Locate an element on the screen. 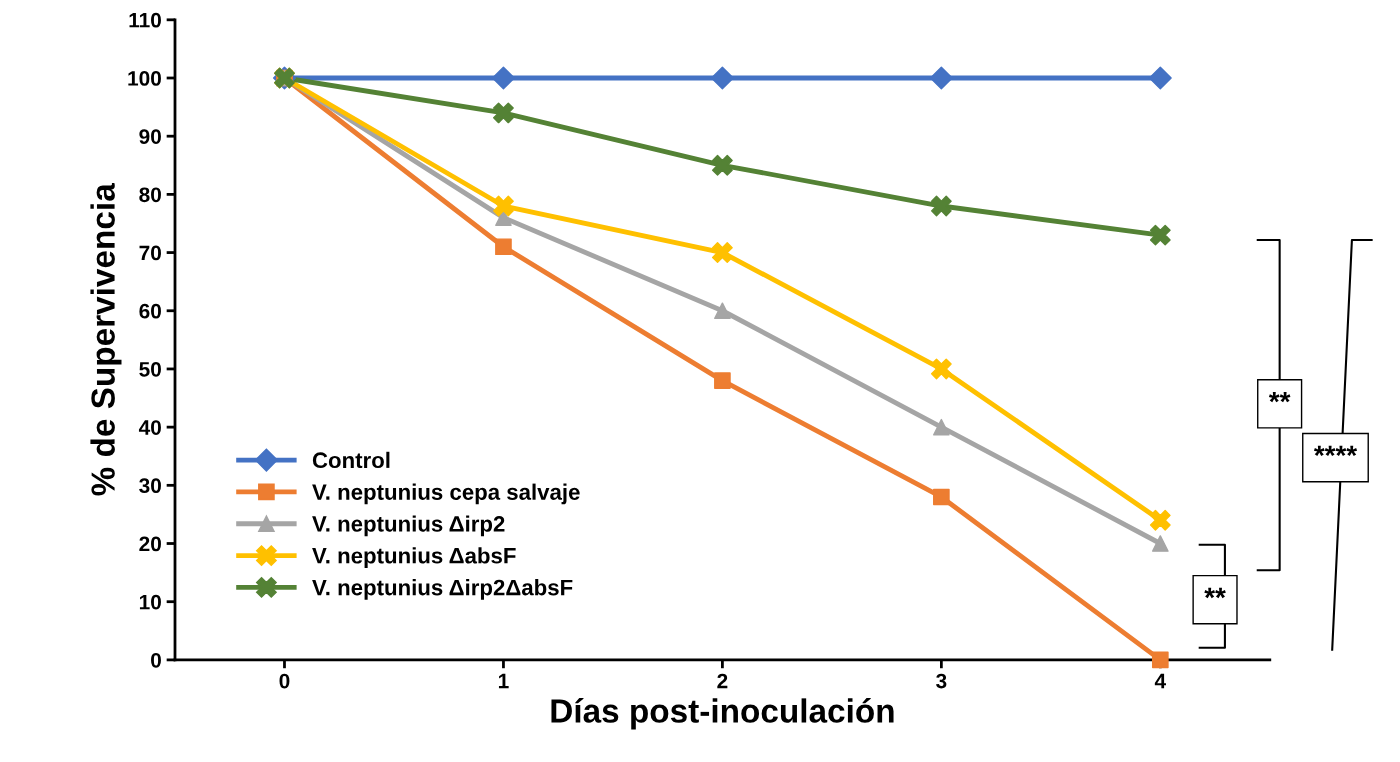  x-tick-label: 3 is located at coordinates (941, 681).